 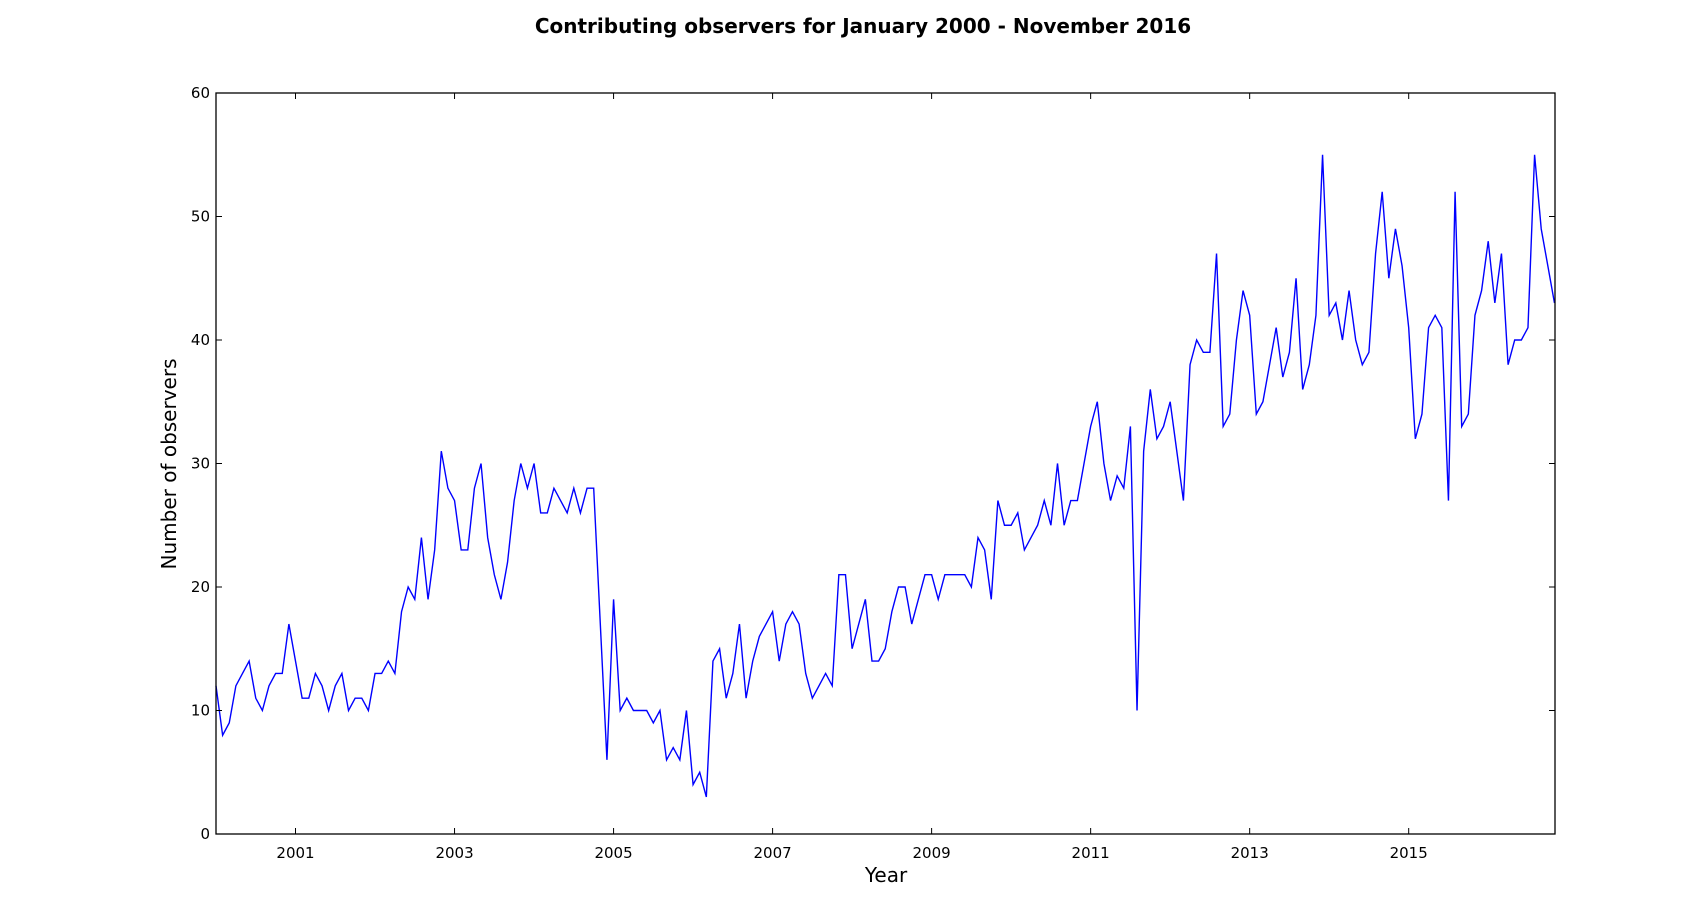 What do you see at coordinates (200, 217) in the screenshot?
I see `y-tick-label: 50` at bounding box center [200, 217].